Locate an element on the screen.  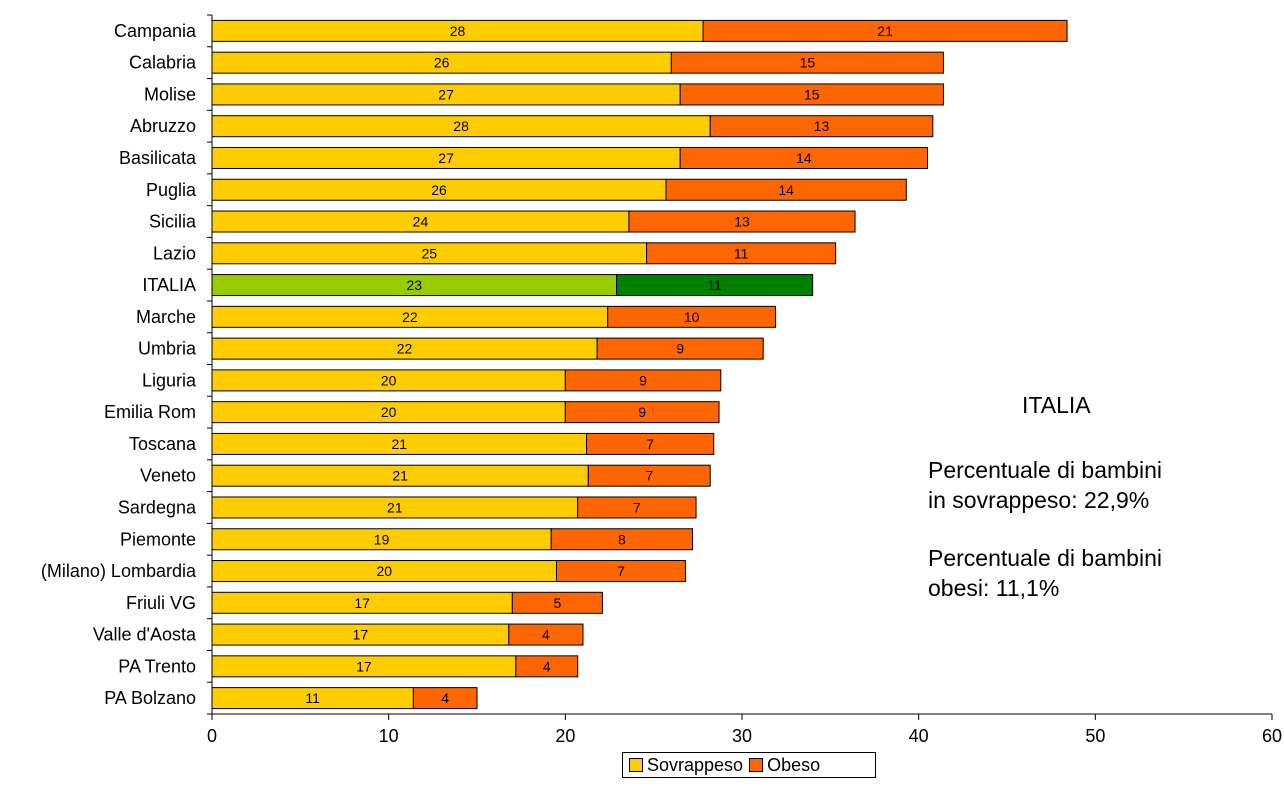
data-label-obeso-14: 7 is located at coordinates (649, 476).